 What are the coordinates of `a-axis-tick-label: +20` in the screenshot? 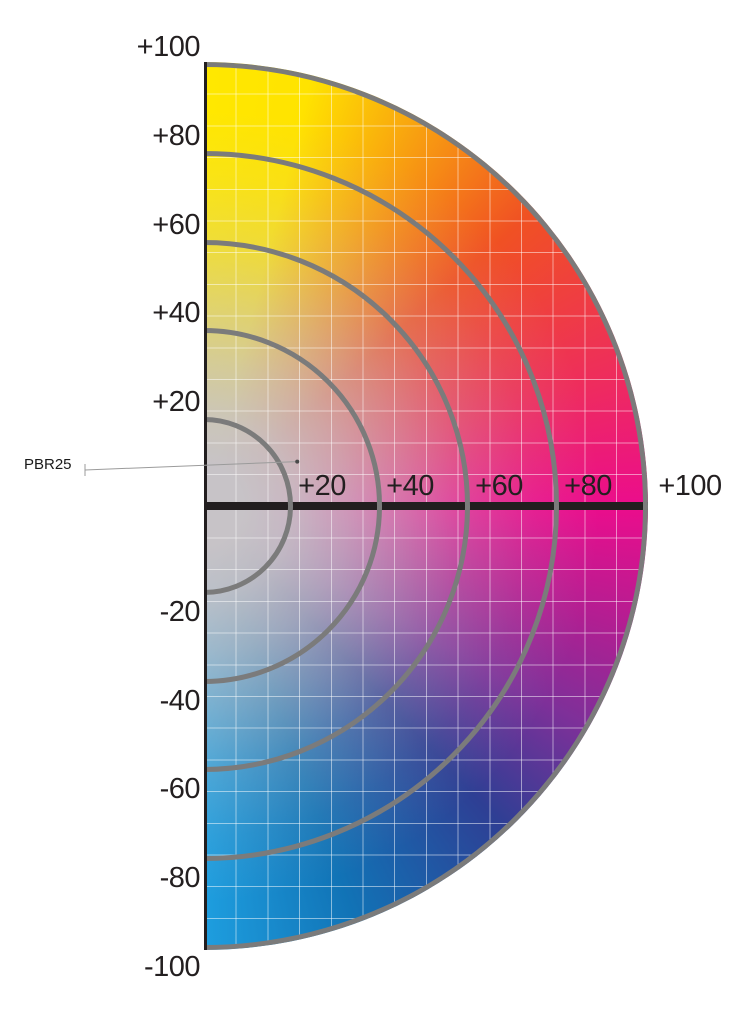 It's located at (322, 486).